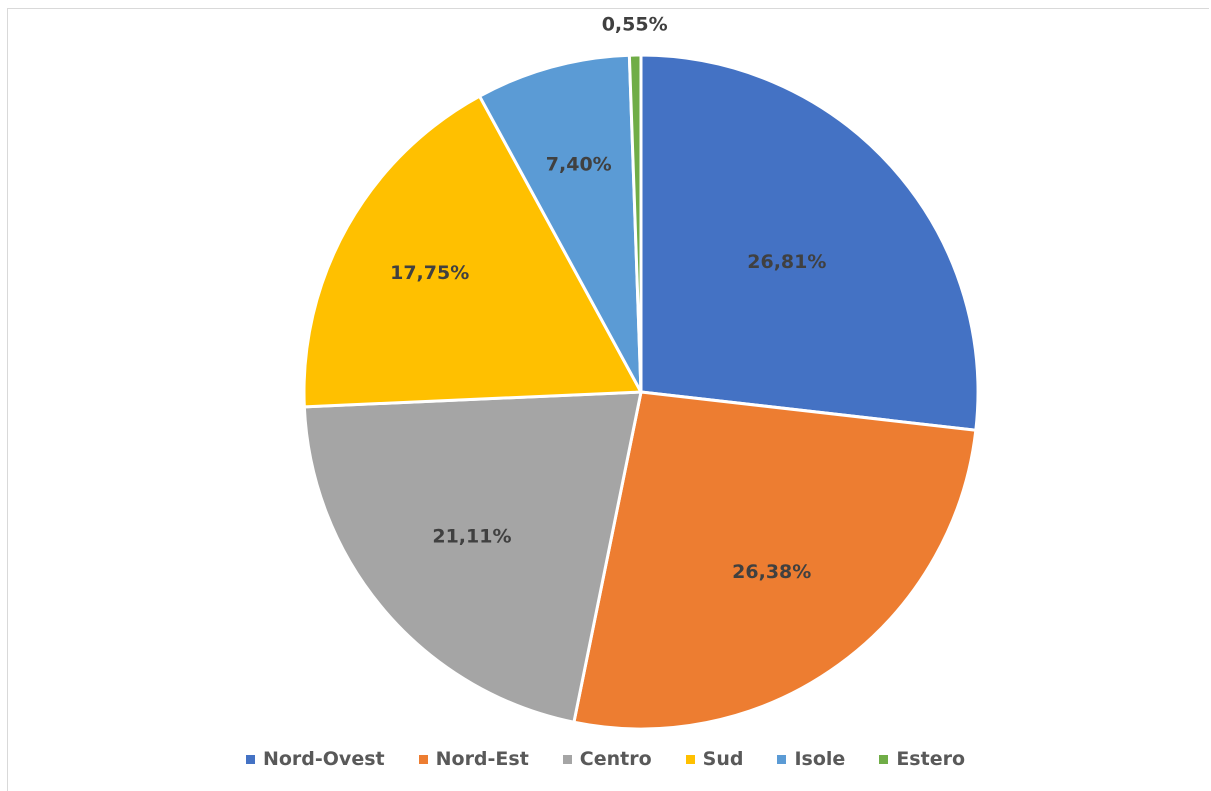  Describe the element at coordinates (323, 759) in the screenshot. I see `legend-label: Nord-Ovest` at that location.